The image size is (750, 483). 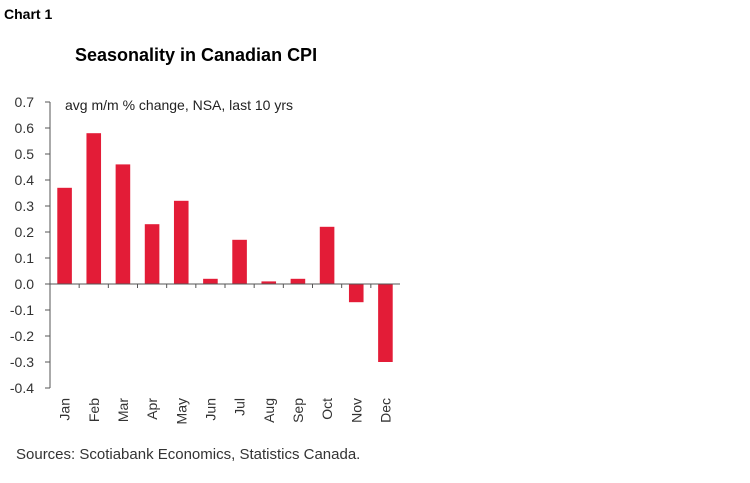 I want to click on chart-subtitle: avg m/m % change, NSA, last 10 yrs, so click(x=179, y=105).